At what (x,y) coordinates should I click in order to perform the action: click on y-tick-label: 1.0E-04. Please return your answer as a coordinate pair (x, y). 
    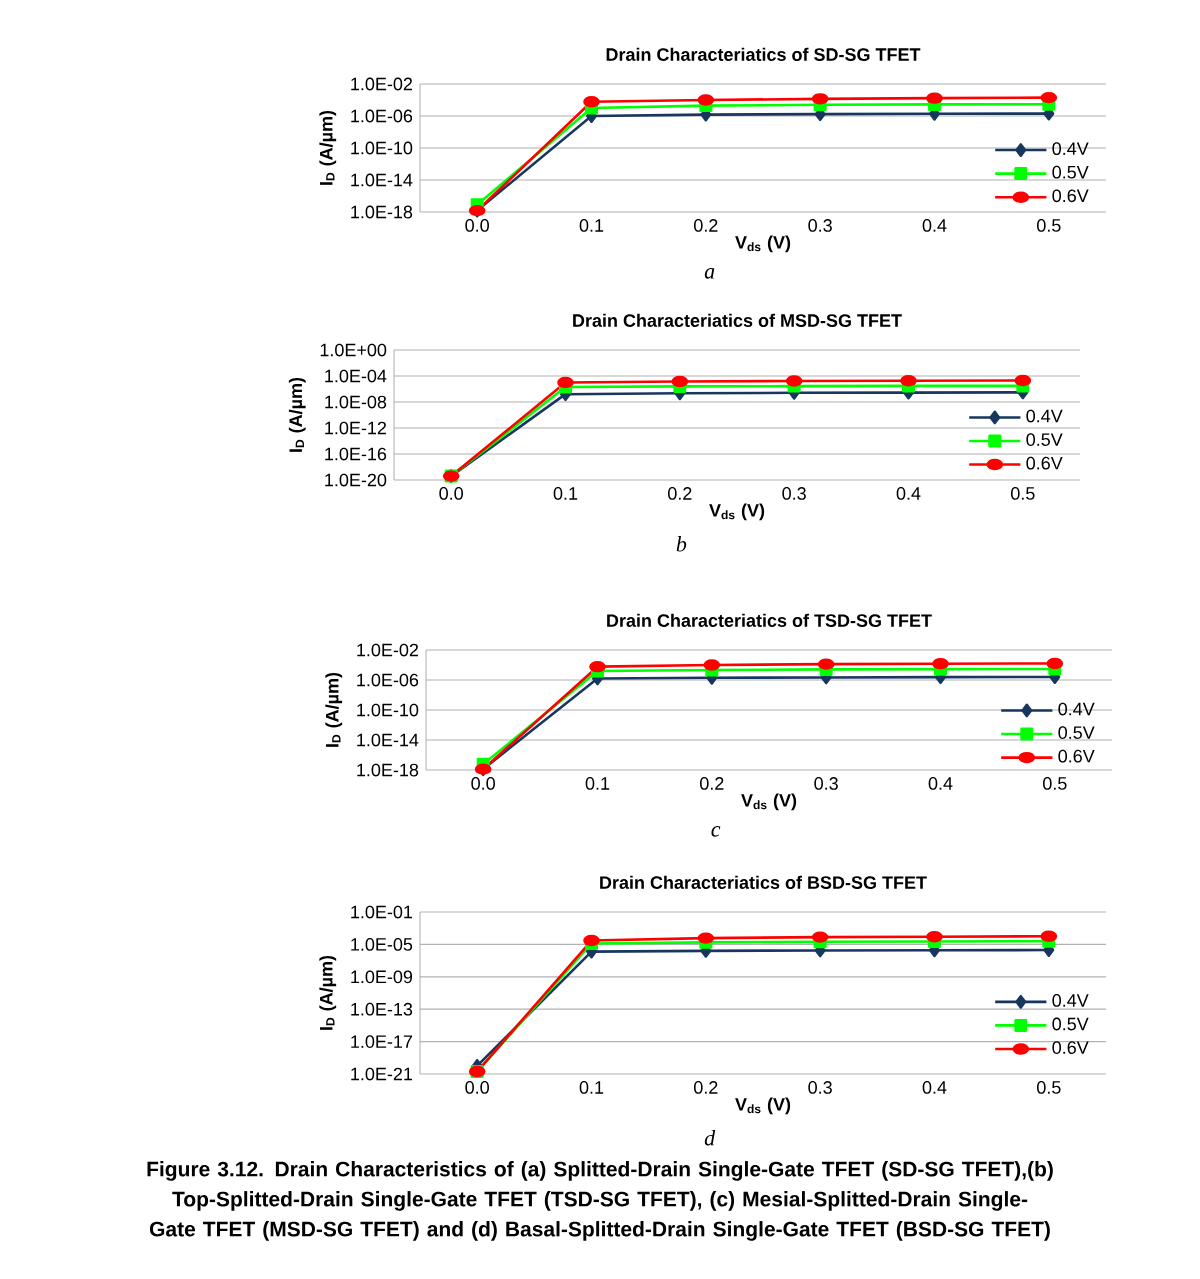
    Looking at the image, I should click on (356, 376).